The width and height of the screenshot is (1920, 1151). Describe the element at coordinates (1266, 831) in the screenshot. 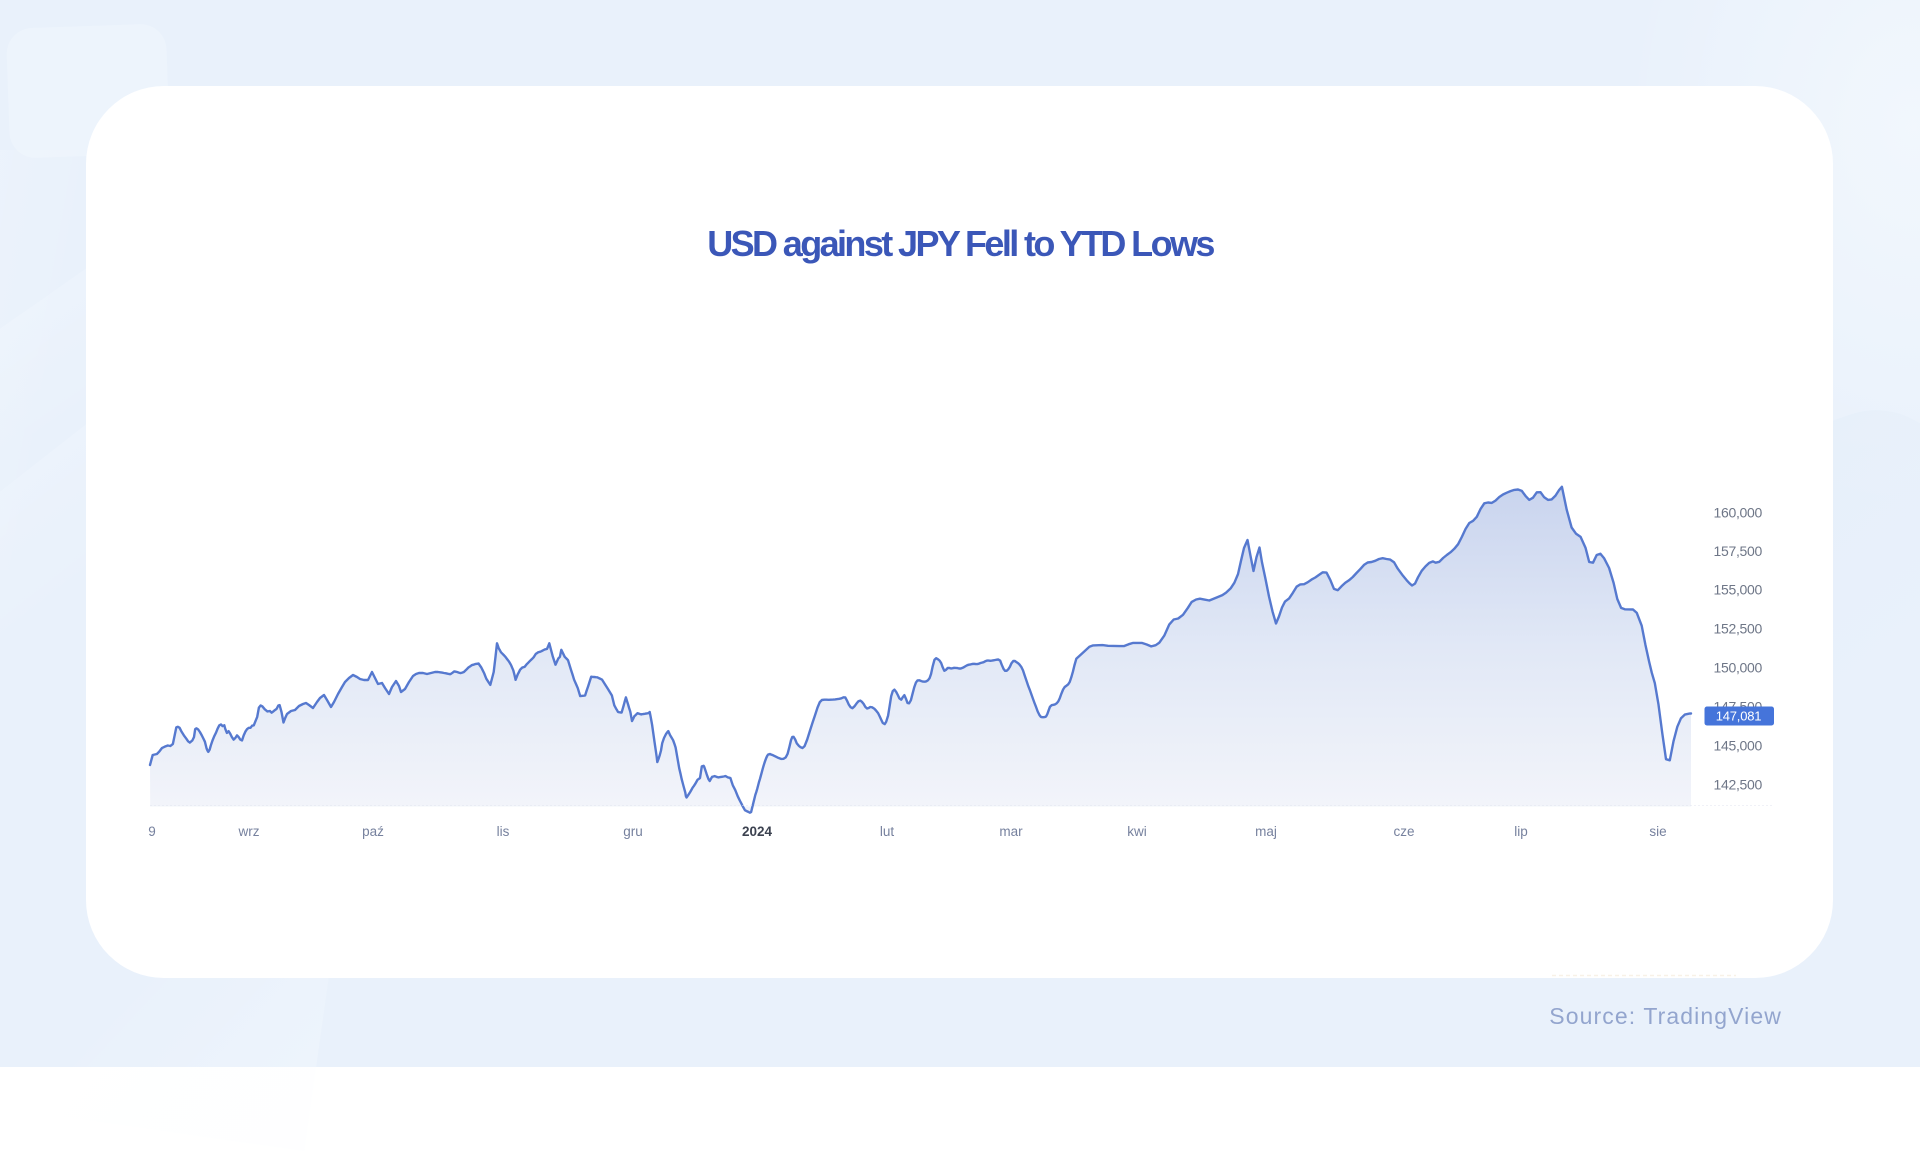

I see `svg-text: maj` at that location.